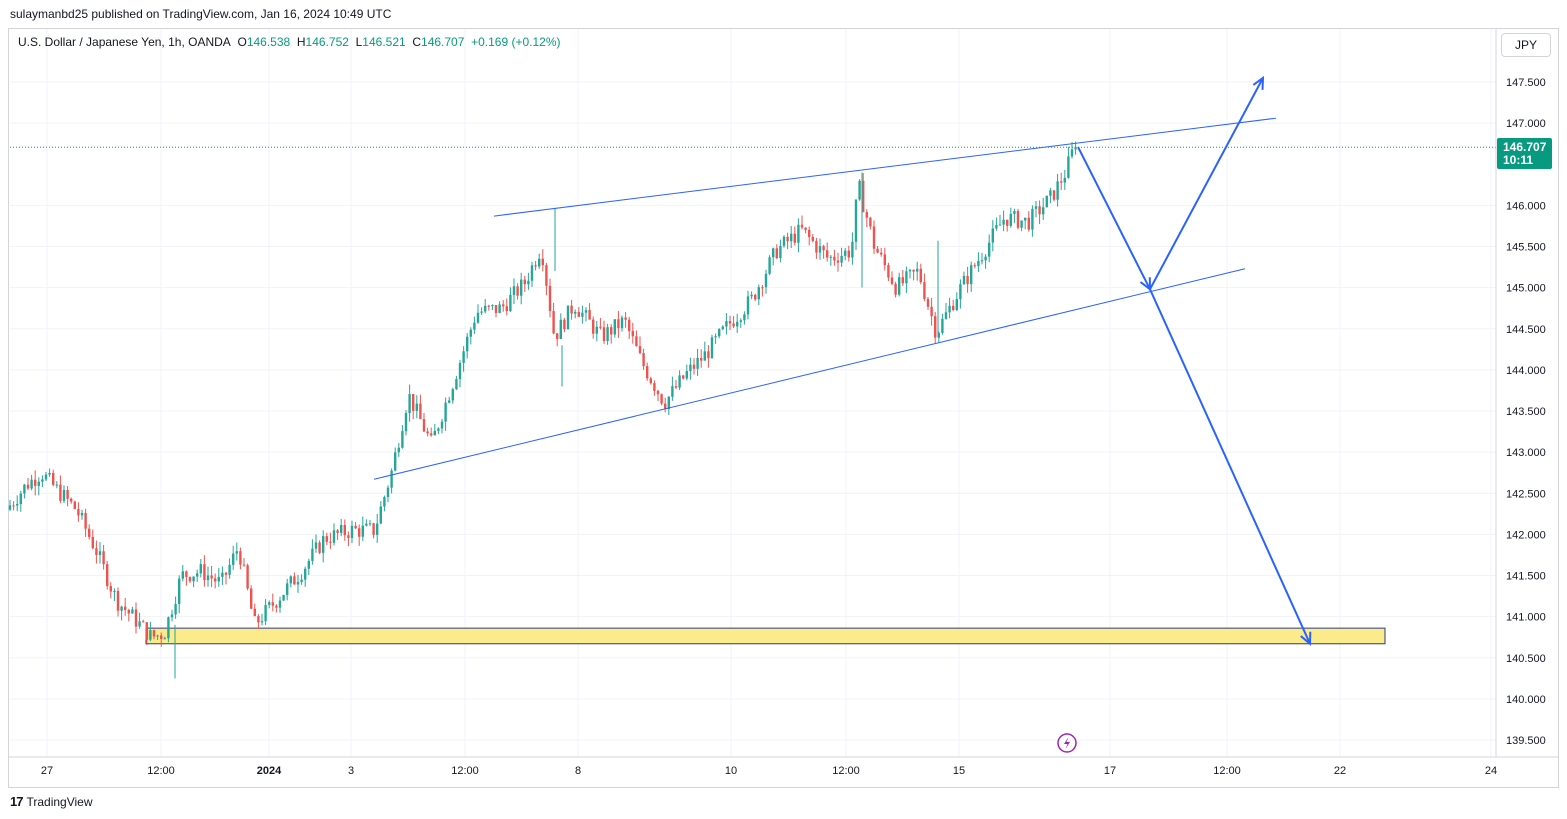  What do you see at coordinates (1170, 184) in the screenshot?
I see `projection-up-arrow` at bounding box center [1170, 184].